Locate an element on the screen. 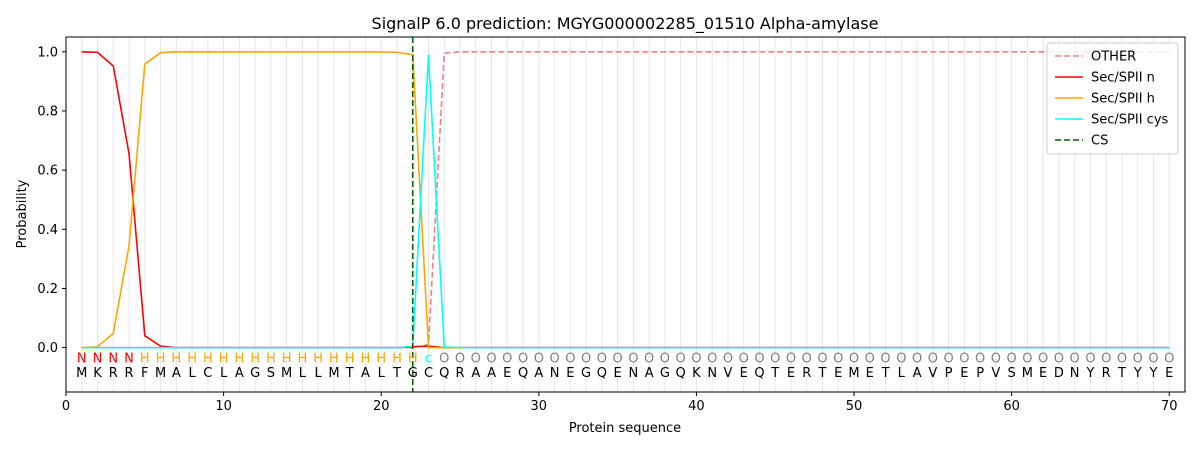 The image size is (1200, 450). sequence-letter: V is located at coordinates (727, 373).